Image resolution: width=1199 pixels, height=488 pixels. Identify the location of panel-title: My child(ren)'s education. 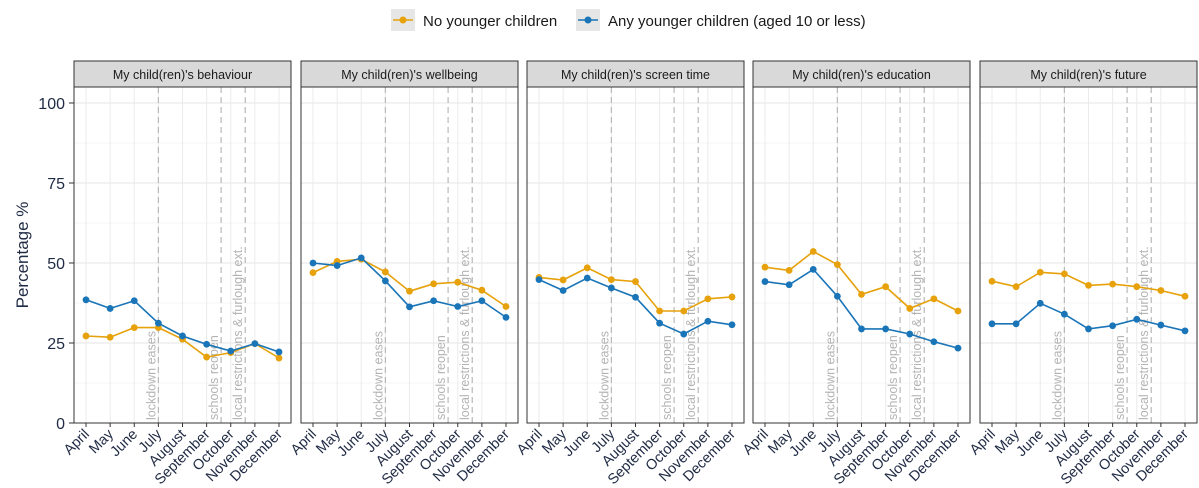
(861, 75).